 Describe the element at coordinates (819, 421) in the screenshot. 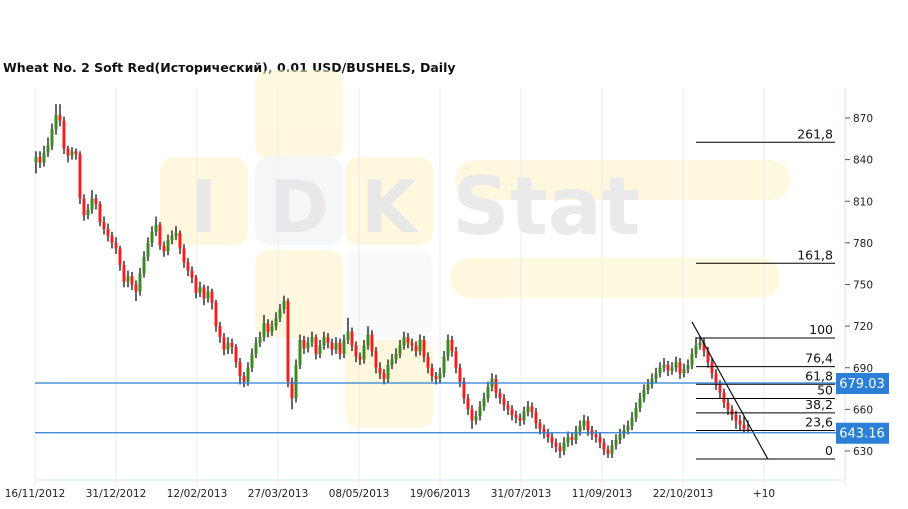

I see `fib-level-label: 23,6` at that location.